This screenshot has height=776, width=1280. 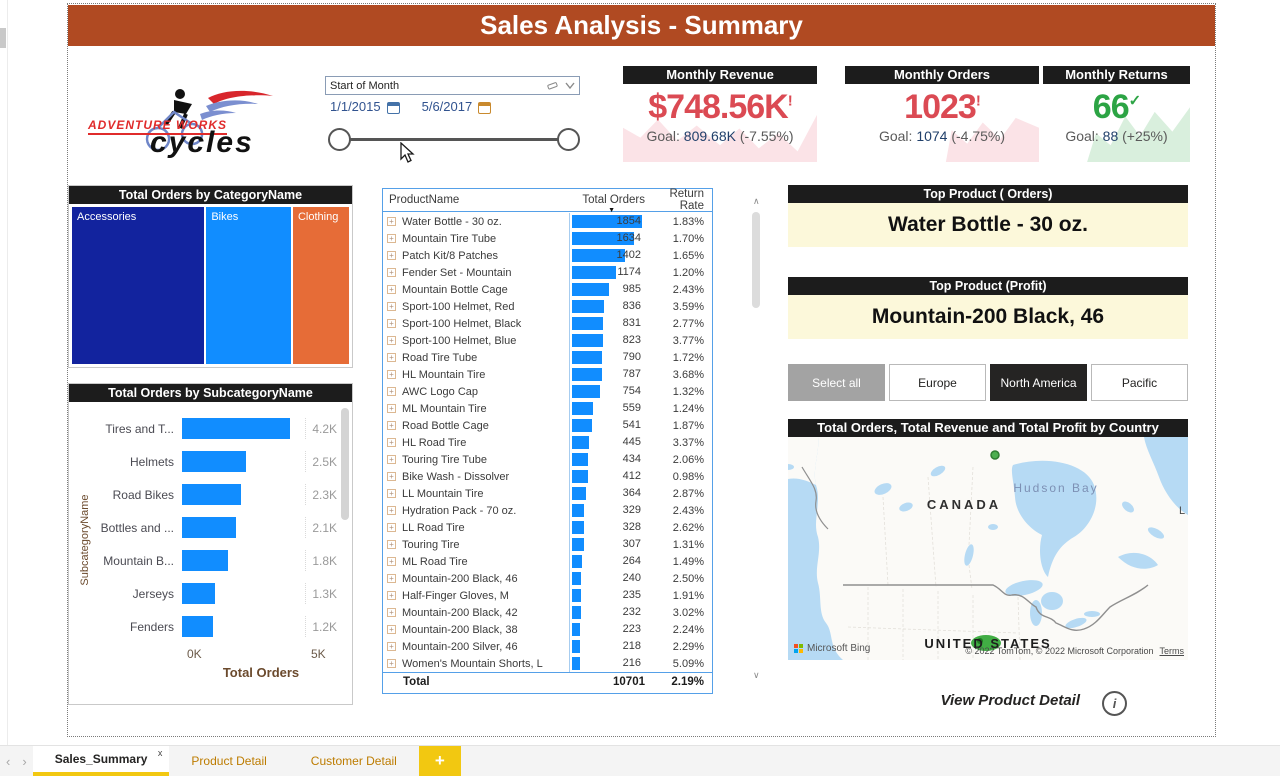 I want to click on chevron-down-icon, so click(x=570, y=85).